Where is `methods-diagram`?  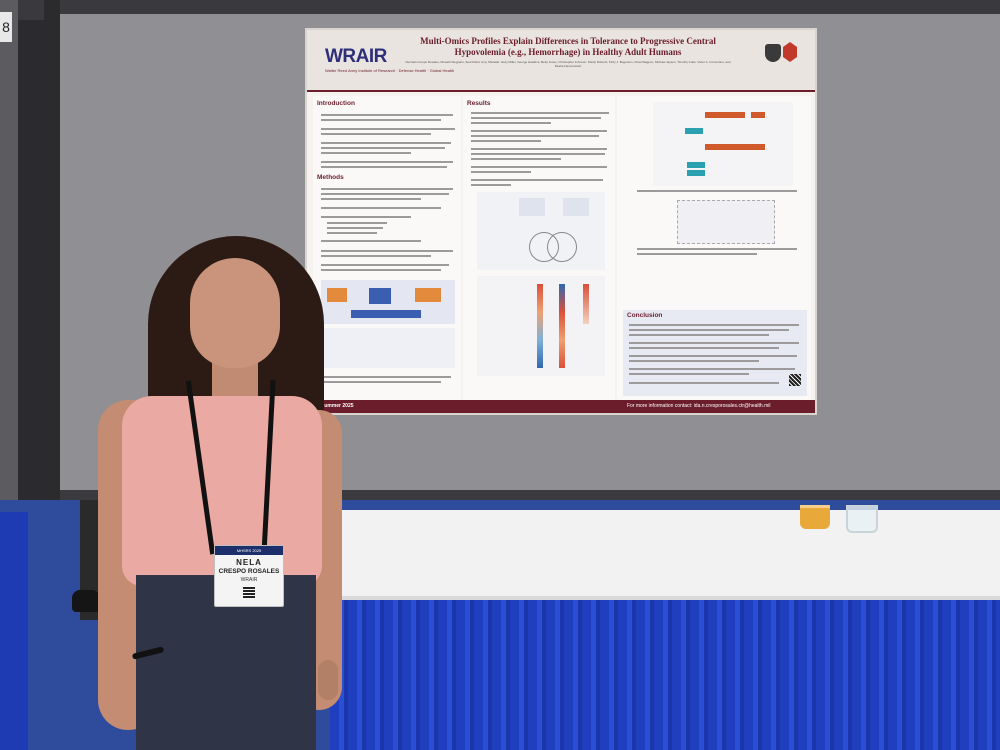
methods-diagram is located at coordinates (388, 302).